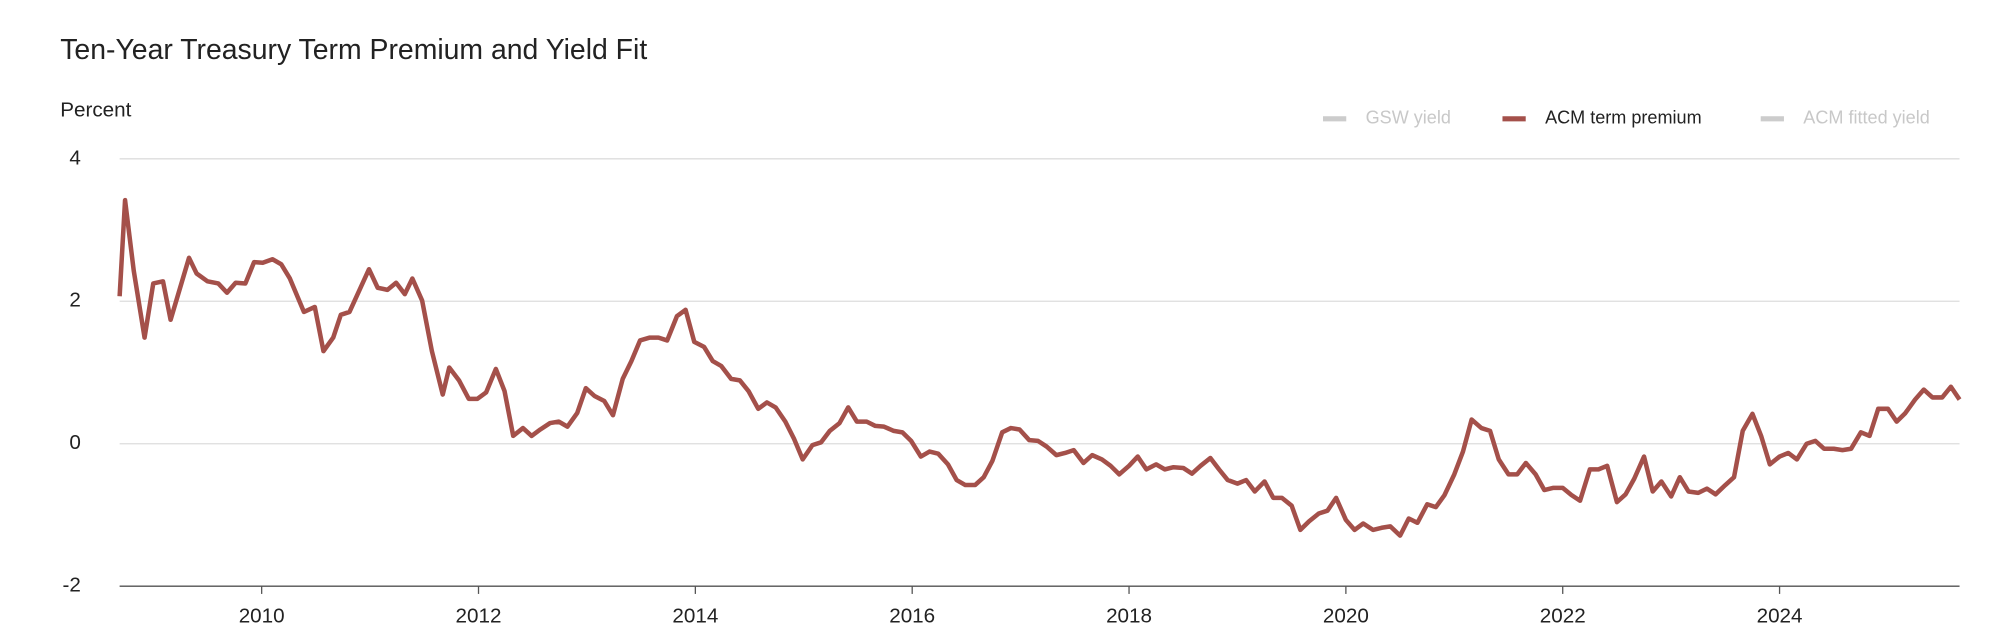 This screenshot has height=643, width=2003. Describe the element at coordinates (1408, 118) in the screenshot. I see `legend-label: GSW yield` at that location.